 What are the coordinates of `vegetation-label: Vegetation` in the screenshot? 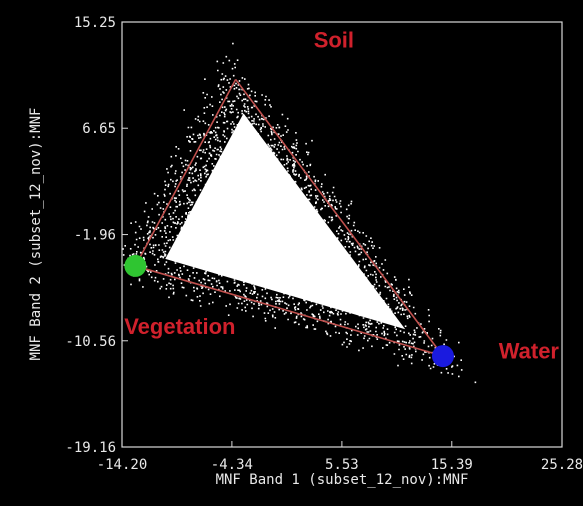 It's located at (179, 326).